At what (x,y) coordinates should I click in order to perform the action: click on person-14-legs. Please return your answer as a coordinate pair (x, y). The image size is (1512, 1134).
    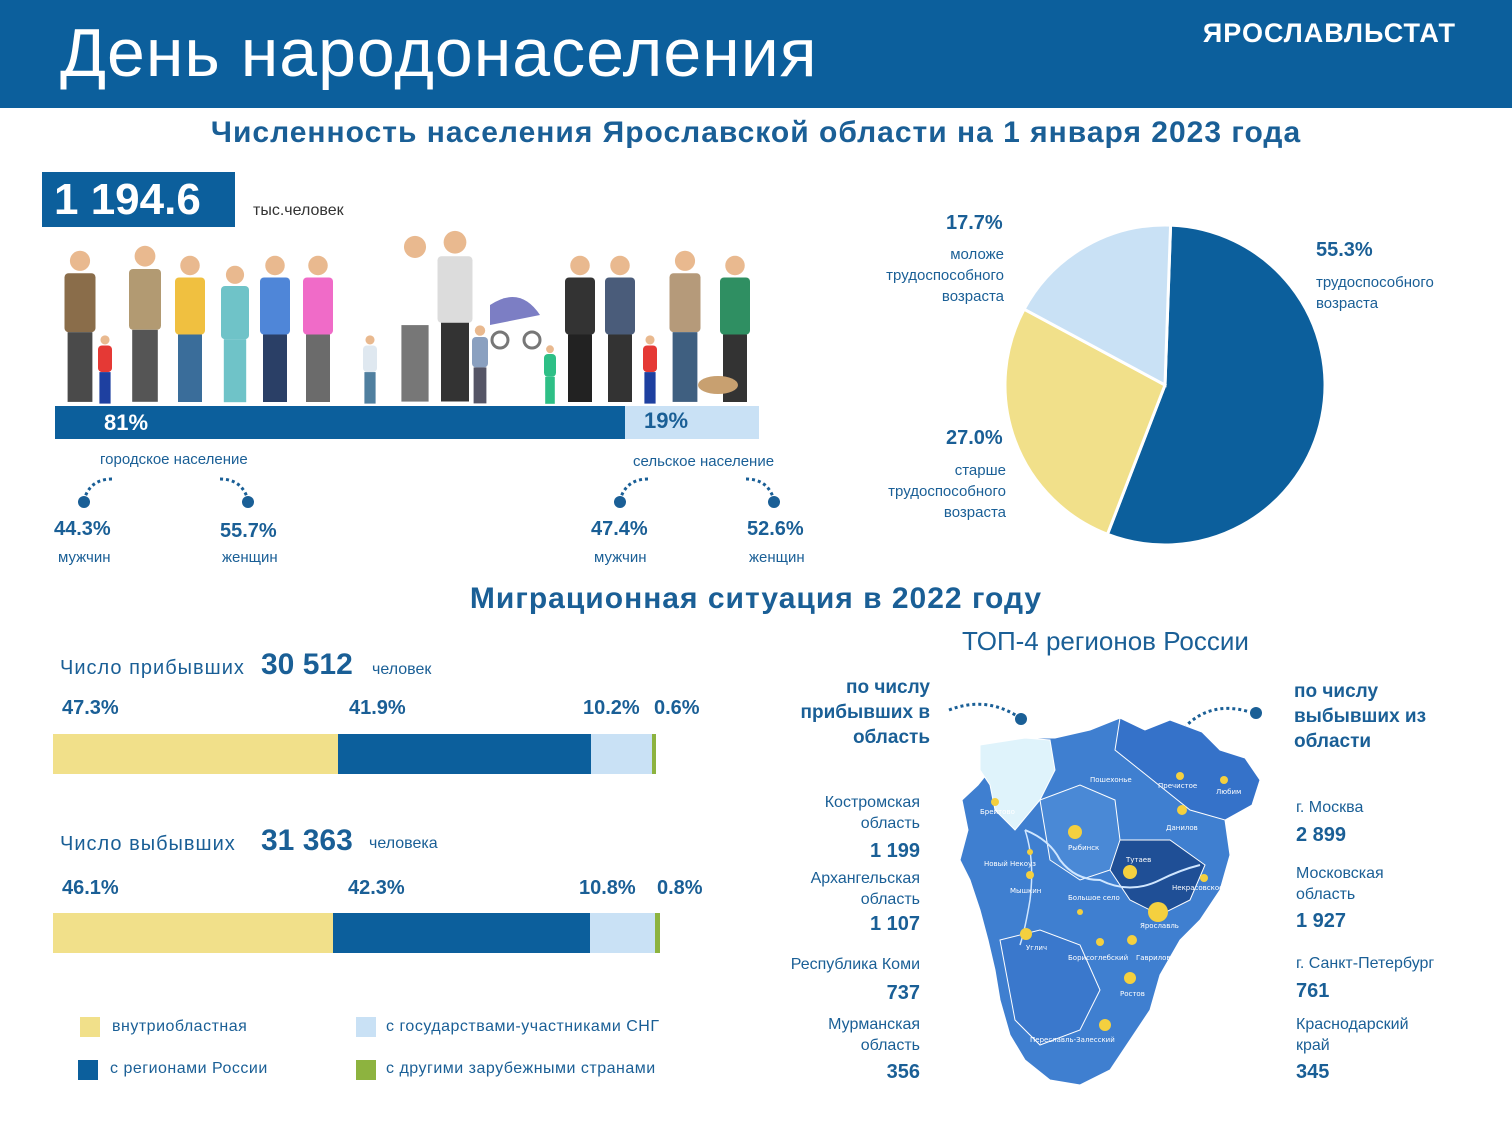
    Looking at the image, I should click on (620, 368).